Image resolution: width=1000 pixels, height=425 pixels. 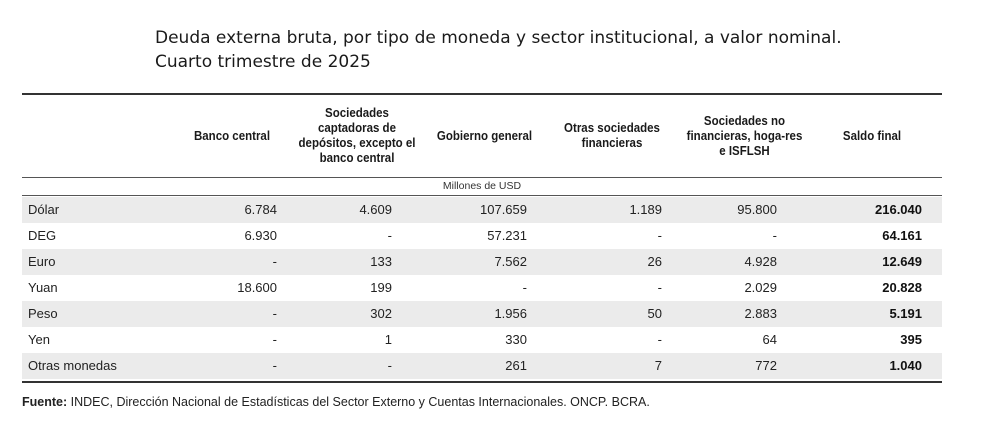 What do you see at coordinates (760, 313) in the screenshot?
I see `value-cell: 2.883` at bounding box center [760, 313].